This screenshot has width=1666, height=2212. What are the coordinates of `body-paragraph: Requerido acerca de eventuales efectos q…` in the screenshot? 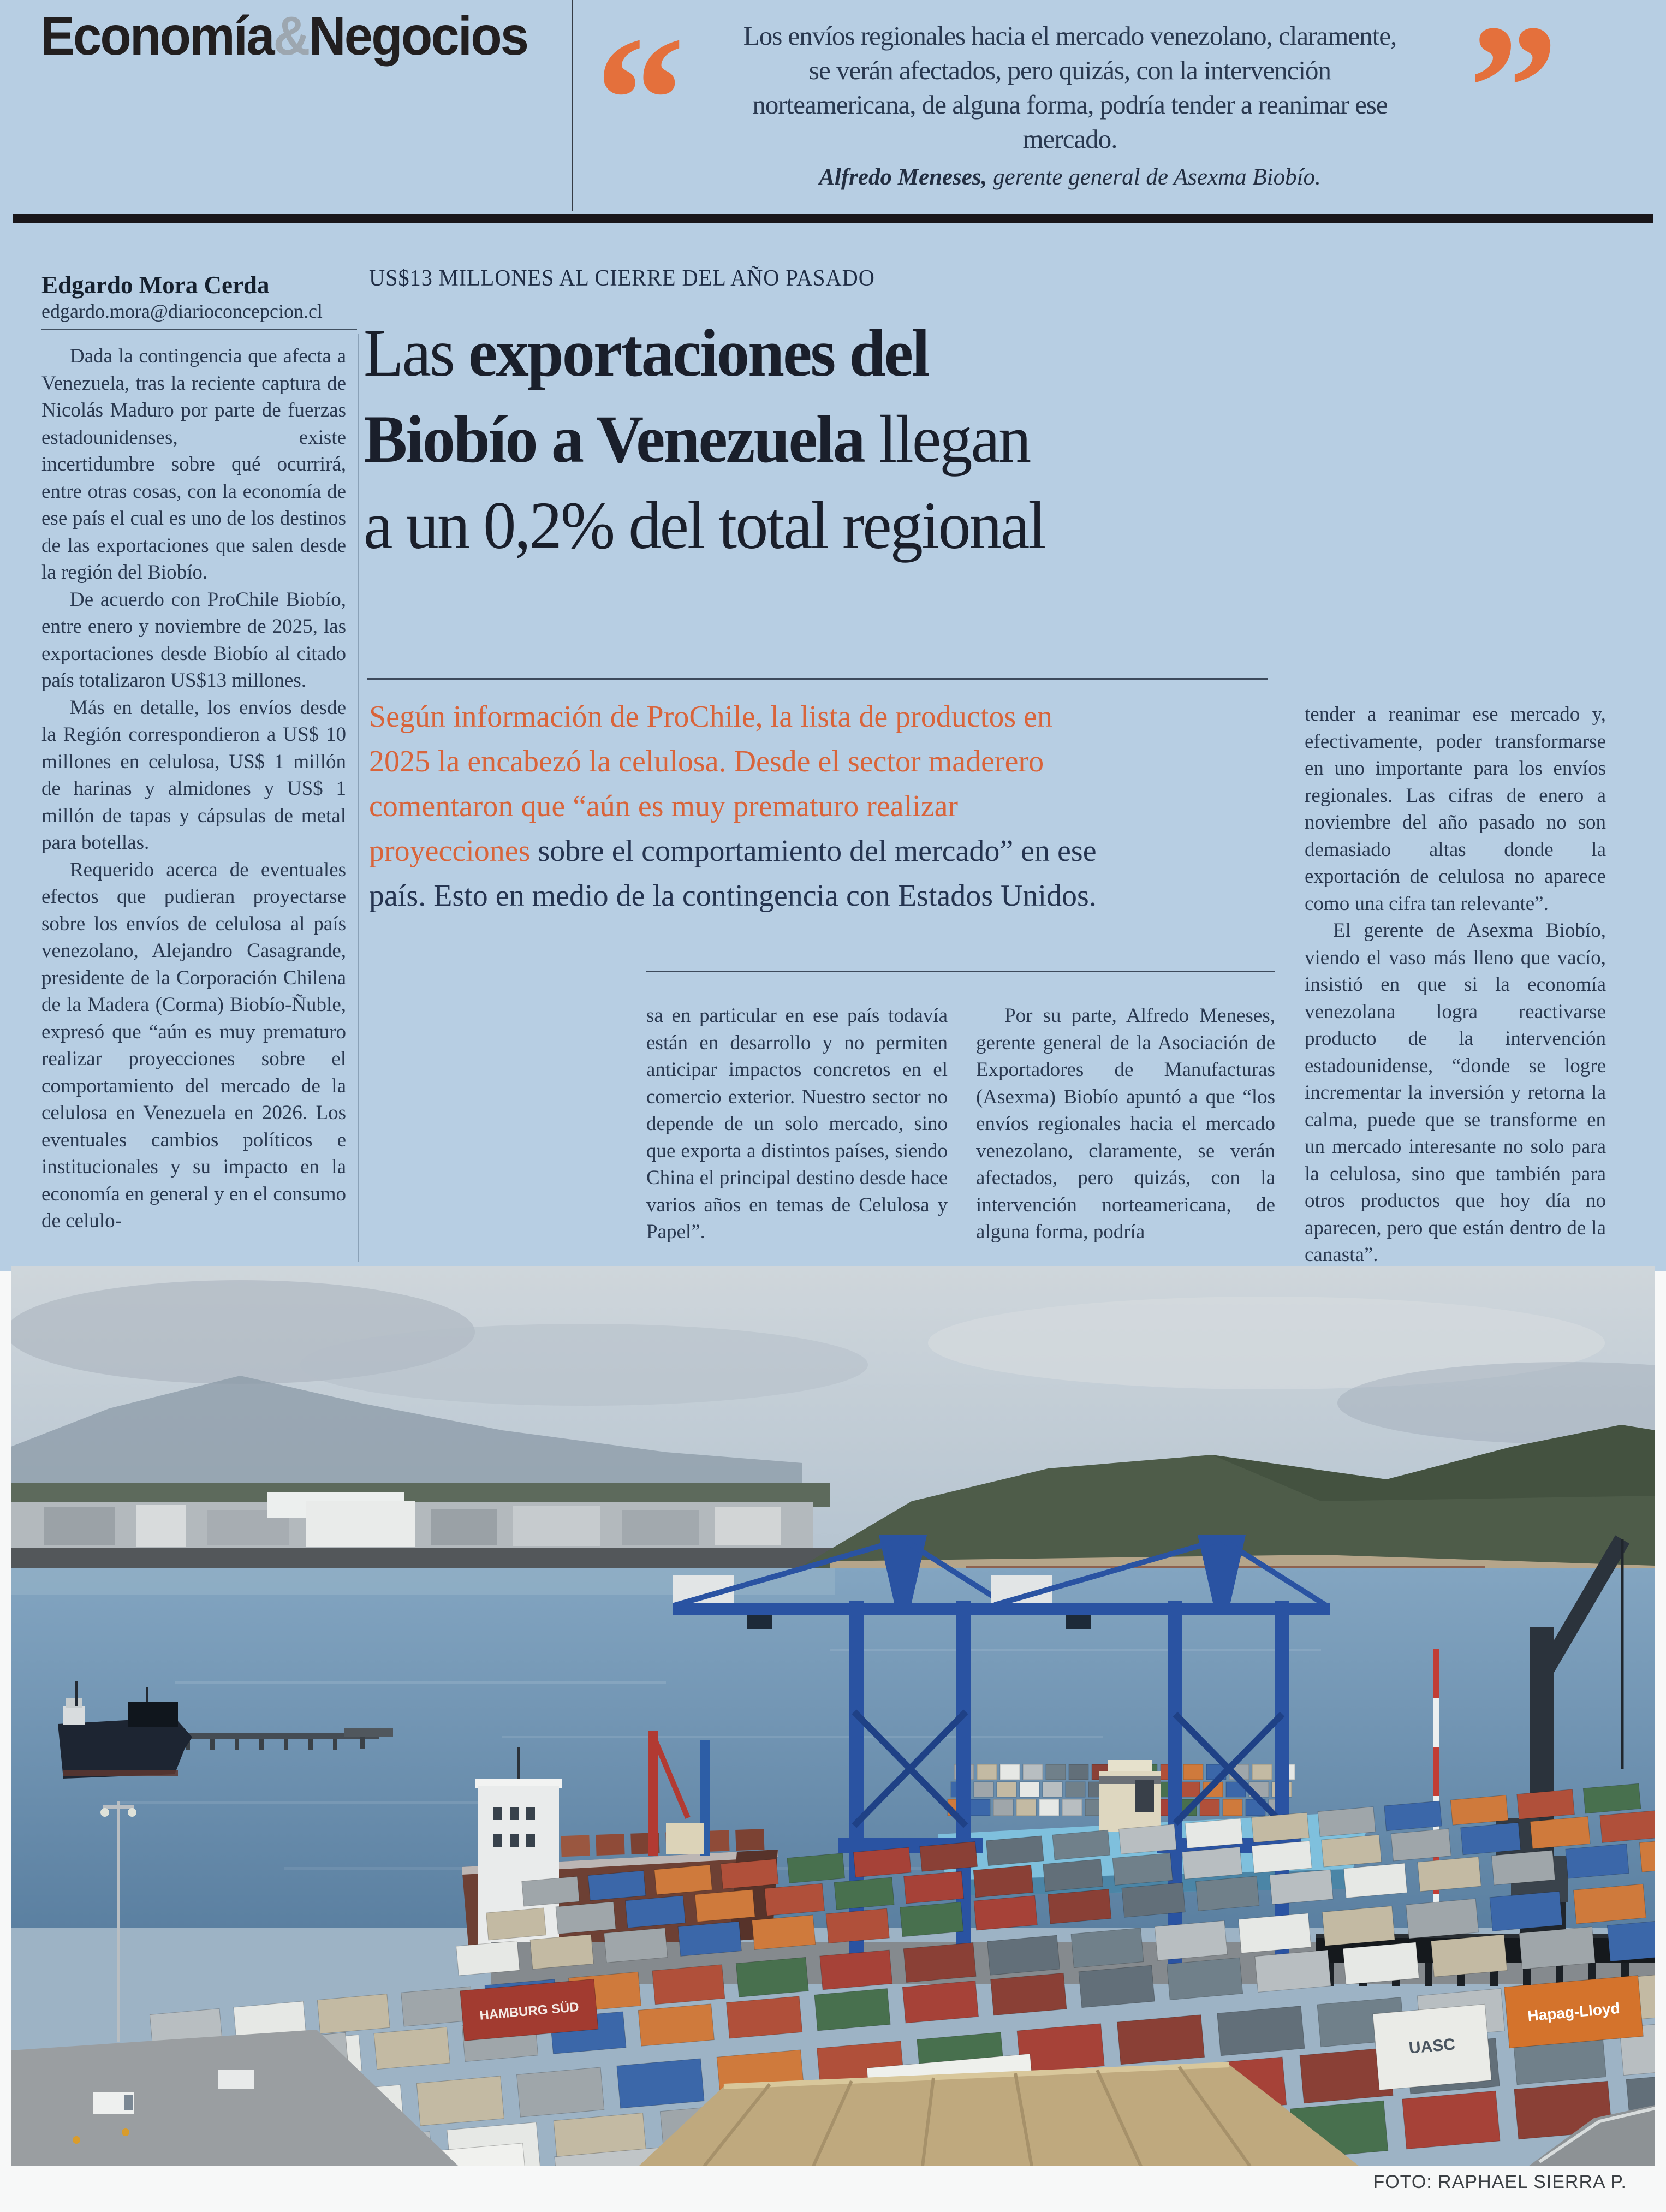 It's located at (193, 1045).